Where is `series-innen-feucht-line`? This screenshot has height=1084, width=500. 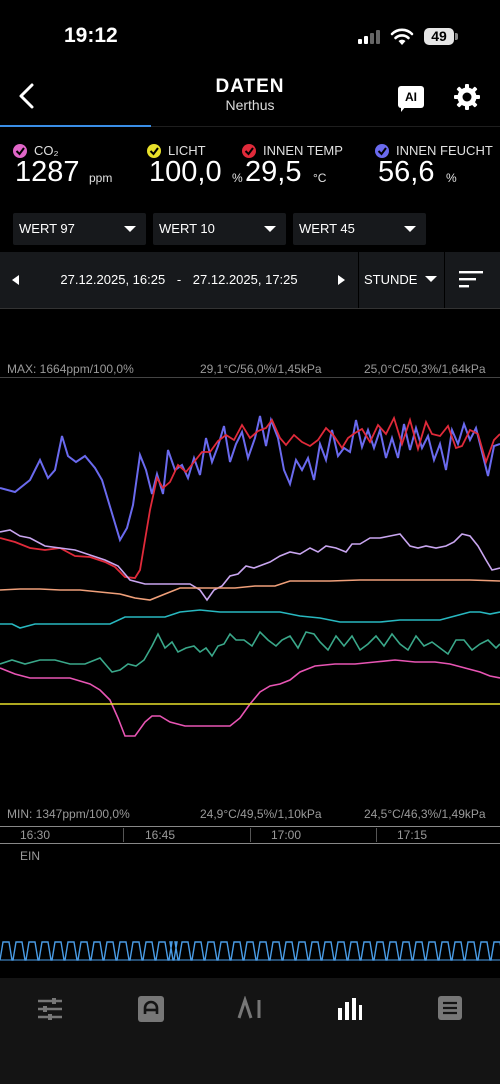 series-innen-feucht-line is located at coordinates (250, 479).